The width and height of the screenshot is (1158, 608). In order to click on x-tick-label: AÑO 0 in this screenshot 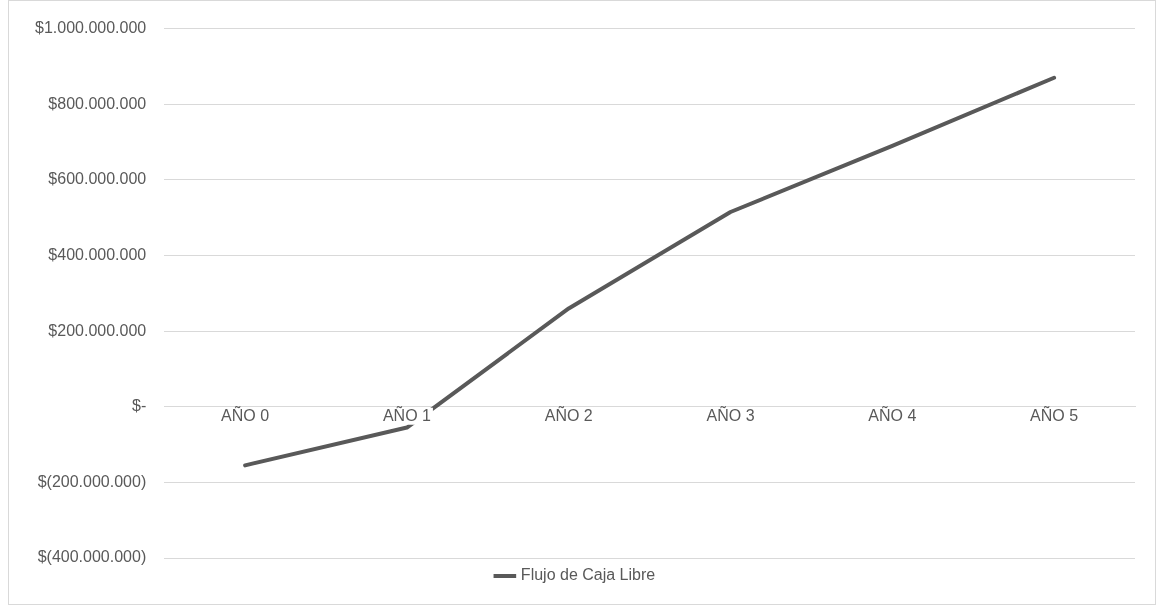, I will do `click(245, 415)`.